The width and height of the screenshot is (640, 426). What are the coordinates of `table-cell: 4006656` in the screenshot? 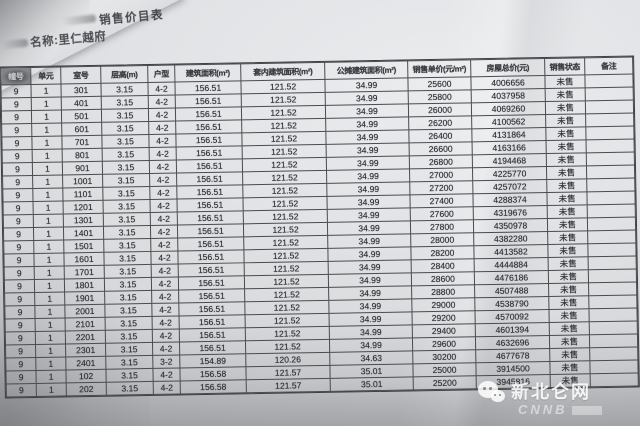 It's located at (508, 82).